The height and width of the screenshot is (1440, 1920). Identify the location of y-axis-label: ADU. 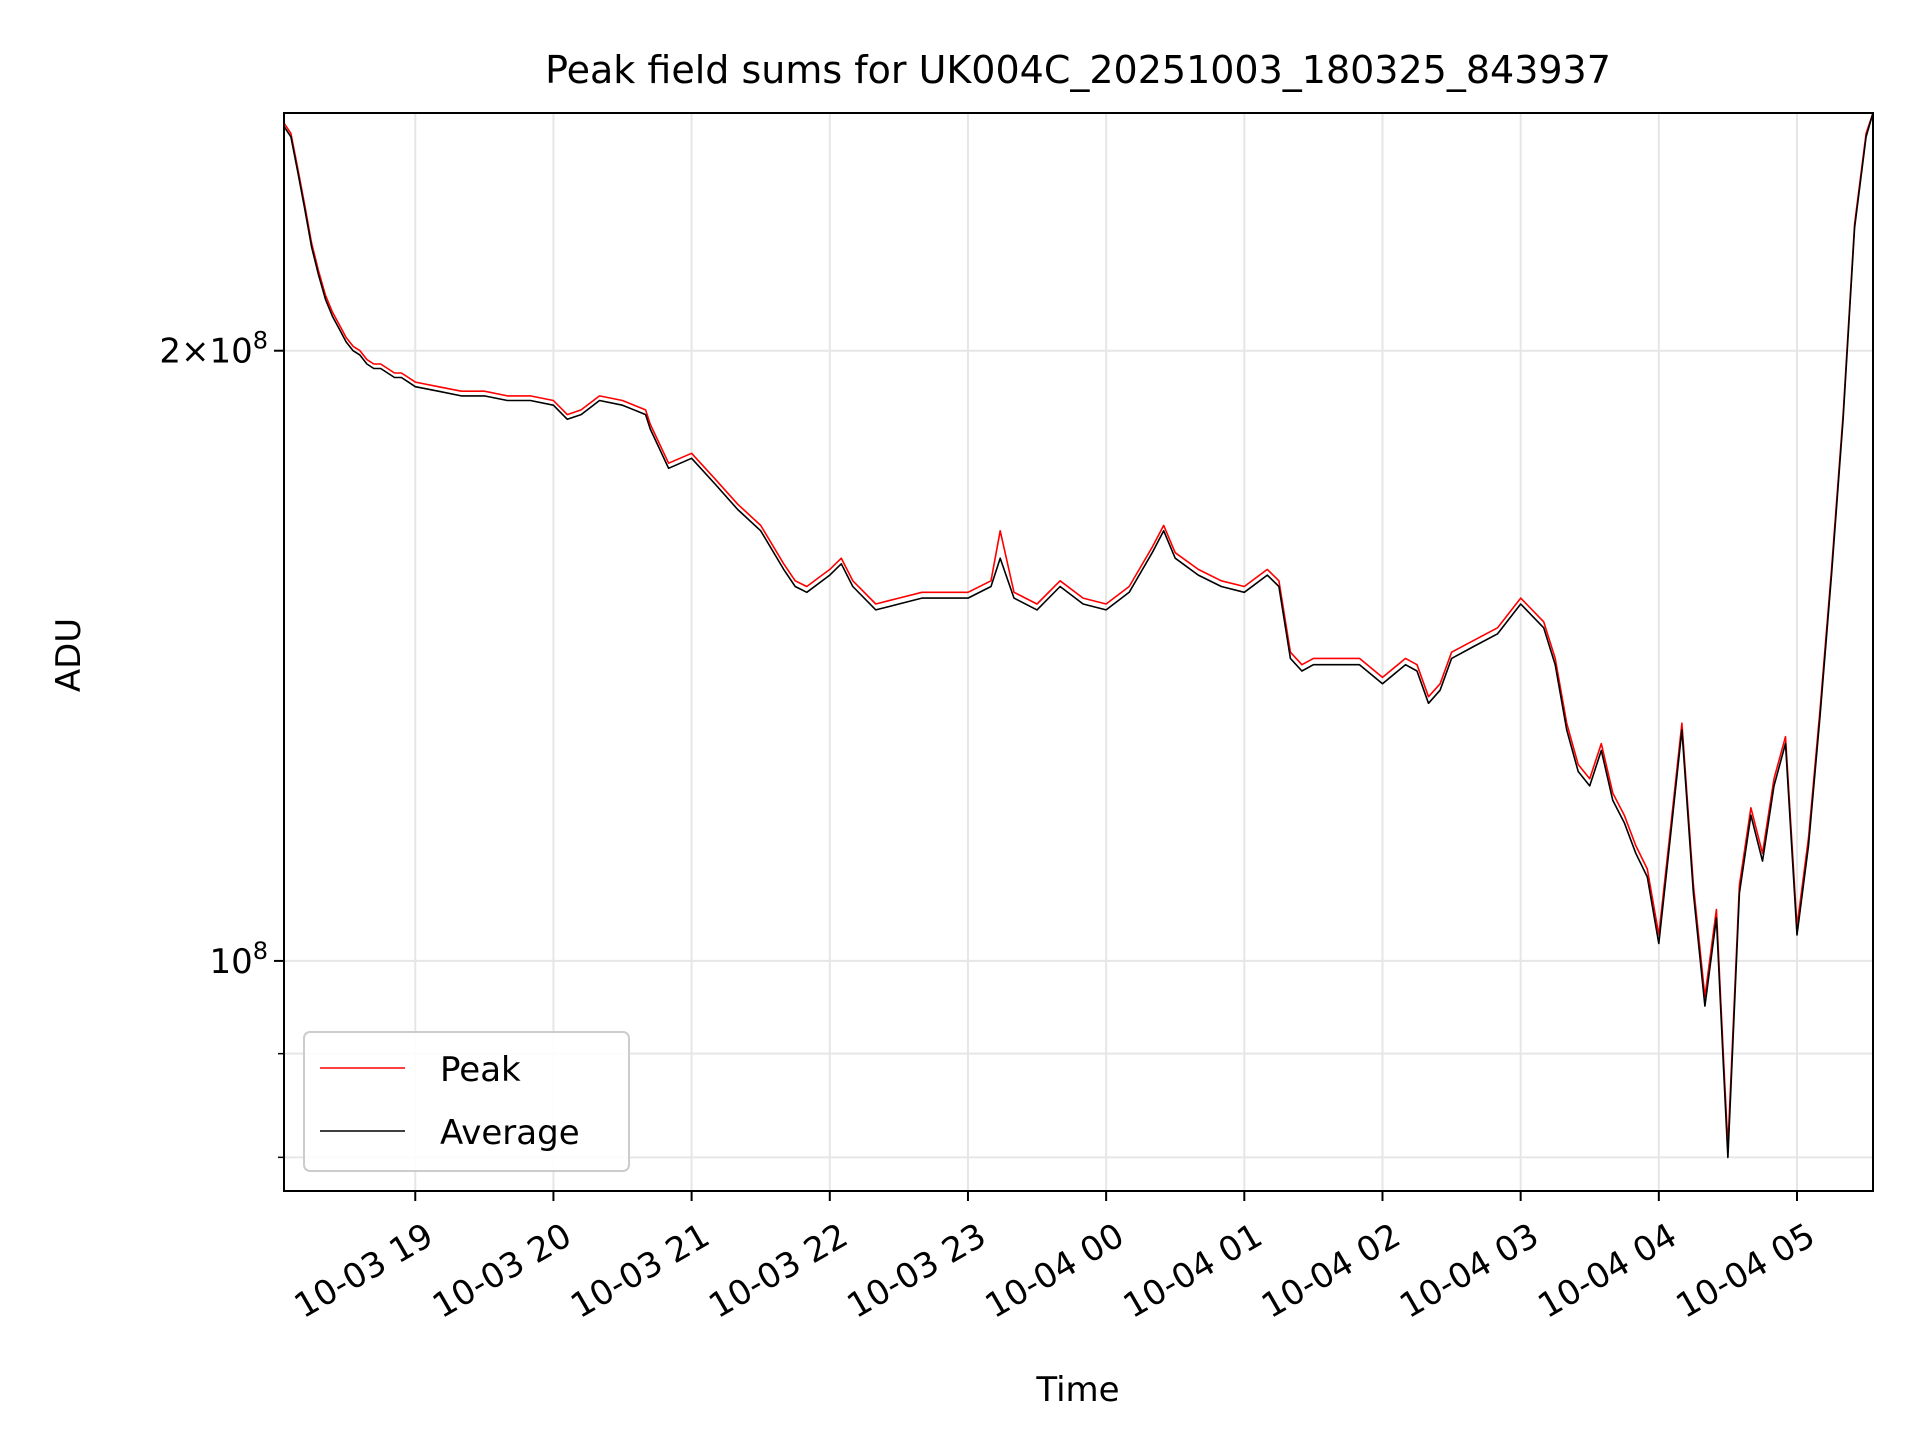
(69, 655).